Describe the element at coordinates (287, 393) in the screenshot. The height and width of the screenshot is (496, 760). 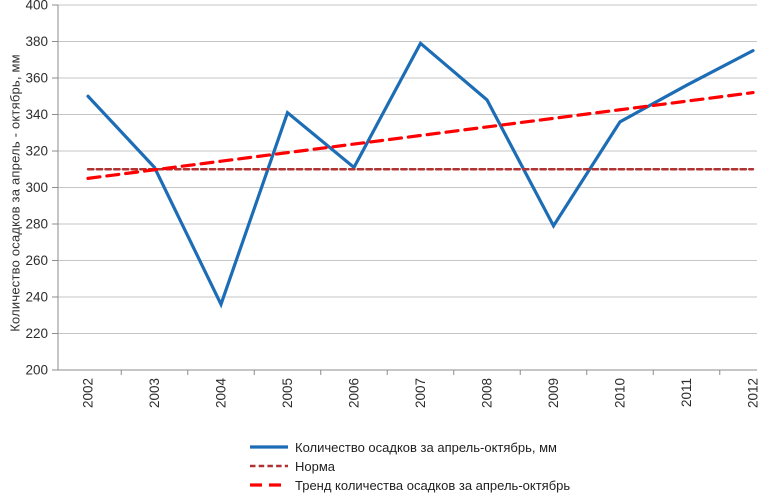
I see `x-axis-tick-label: 2005` at that location.